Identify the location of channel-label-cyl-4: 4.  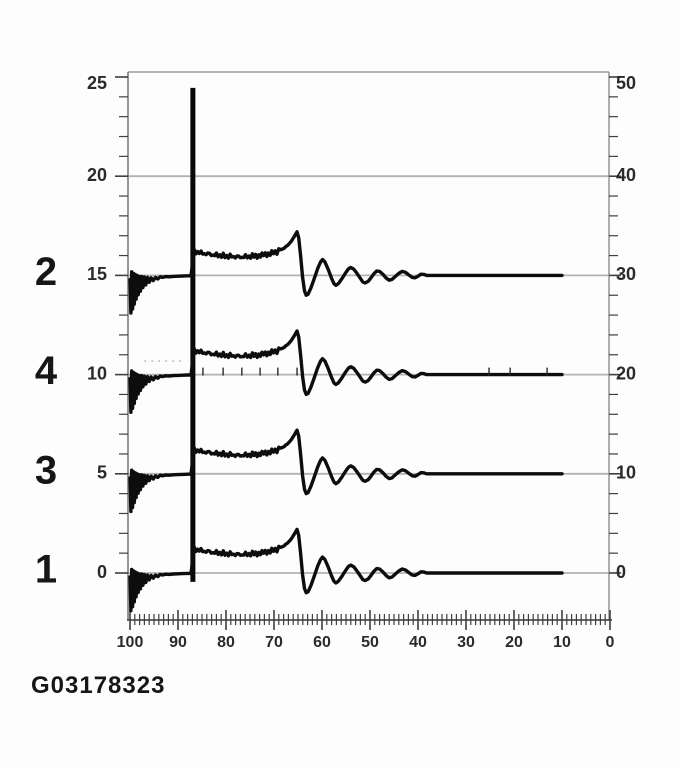
(46, 371).